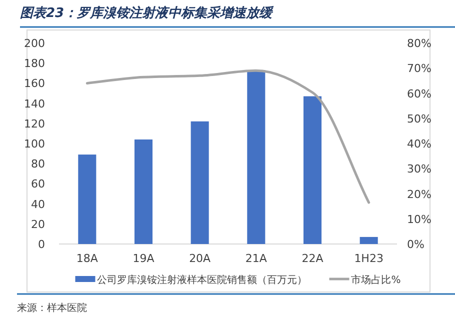 This screenshot has height=322, width=455. I want to click on x-tick-label: 1H23, so click(369, 258).